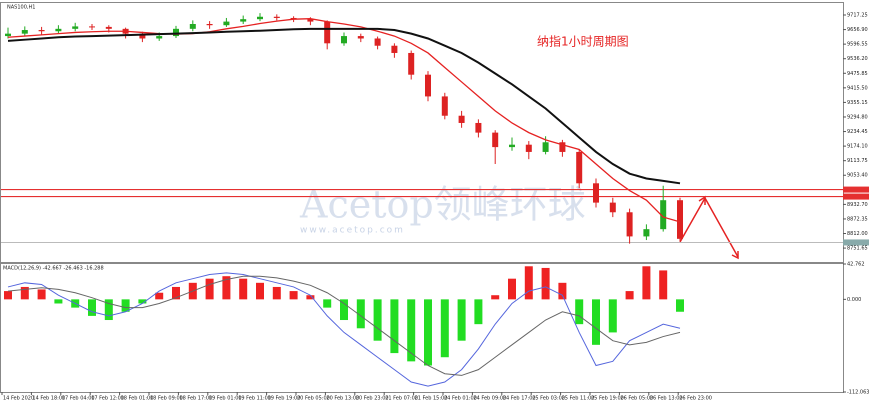 Image resolution: width=870 pixels, height=404 pixels. Describe the element at coordinates (195, 399) in the screenshot. I see `x-tick-label: 18 Feb 17:00` at that location.